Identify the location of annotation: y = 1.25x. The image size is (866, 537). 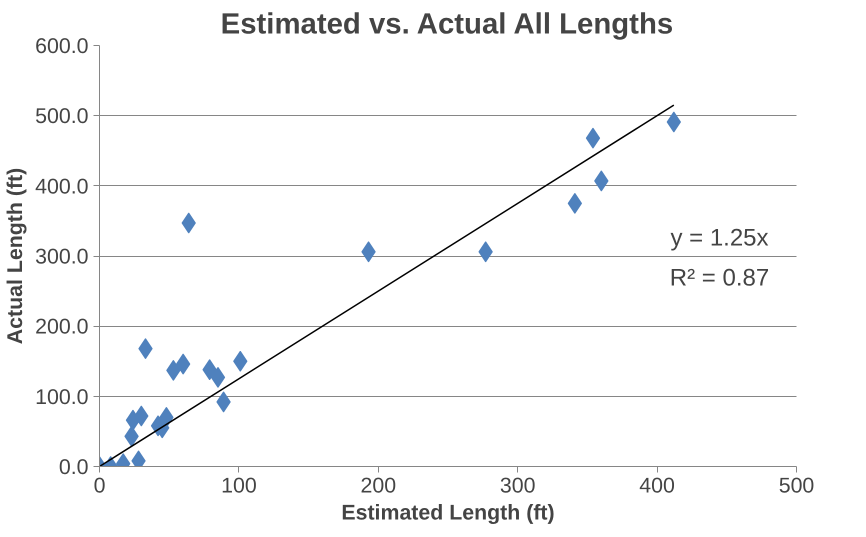
(719, 238).